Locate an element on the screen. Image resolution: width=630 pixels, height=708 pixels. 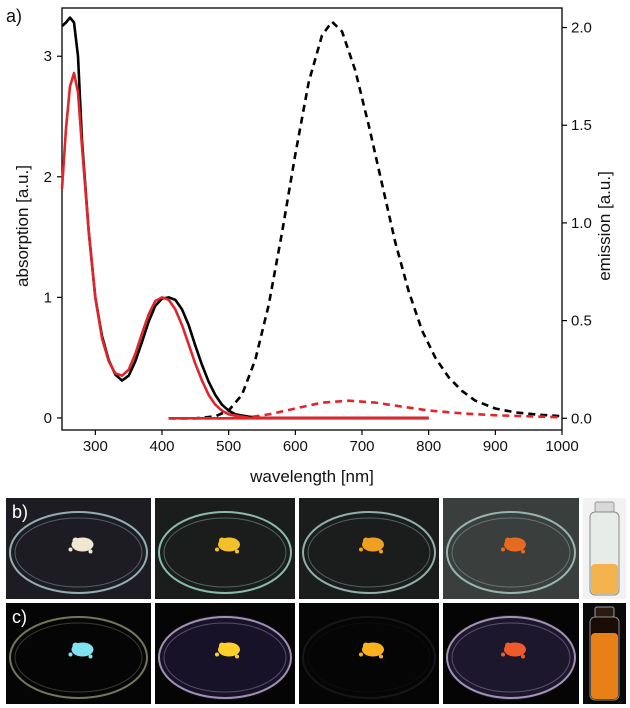
x-tick-label: 300 is located at coordinates (95, 446).